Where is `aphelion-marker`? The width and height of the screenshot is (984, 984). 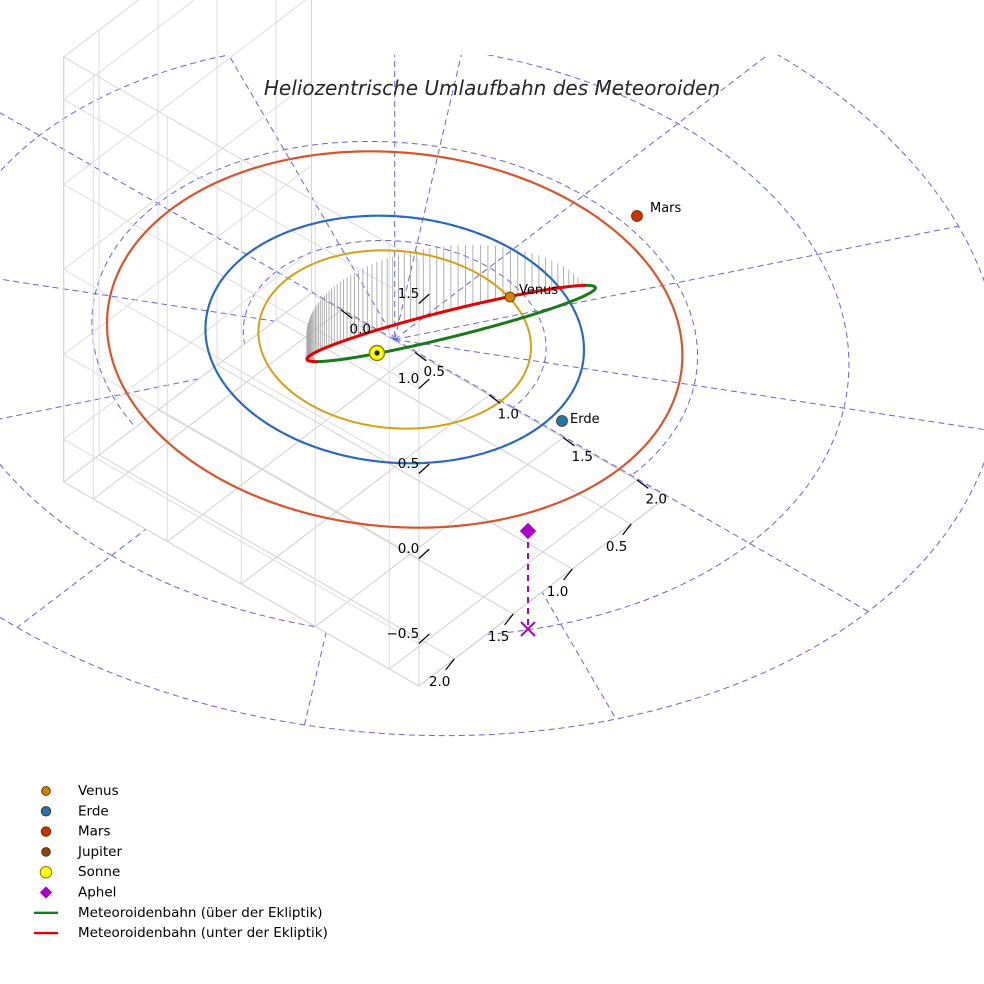
aphelion-marker is located at coordinates (528, 531).